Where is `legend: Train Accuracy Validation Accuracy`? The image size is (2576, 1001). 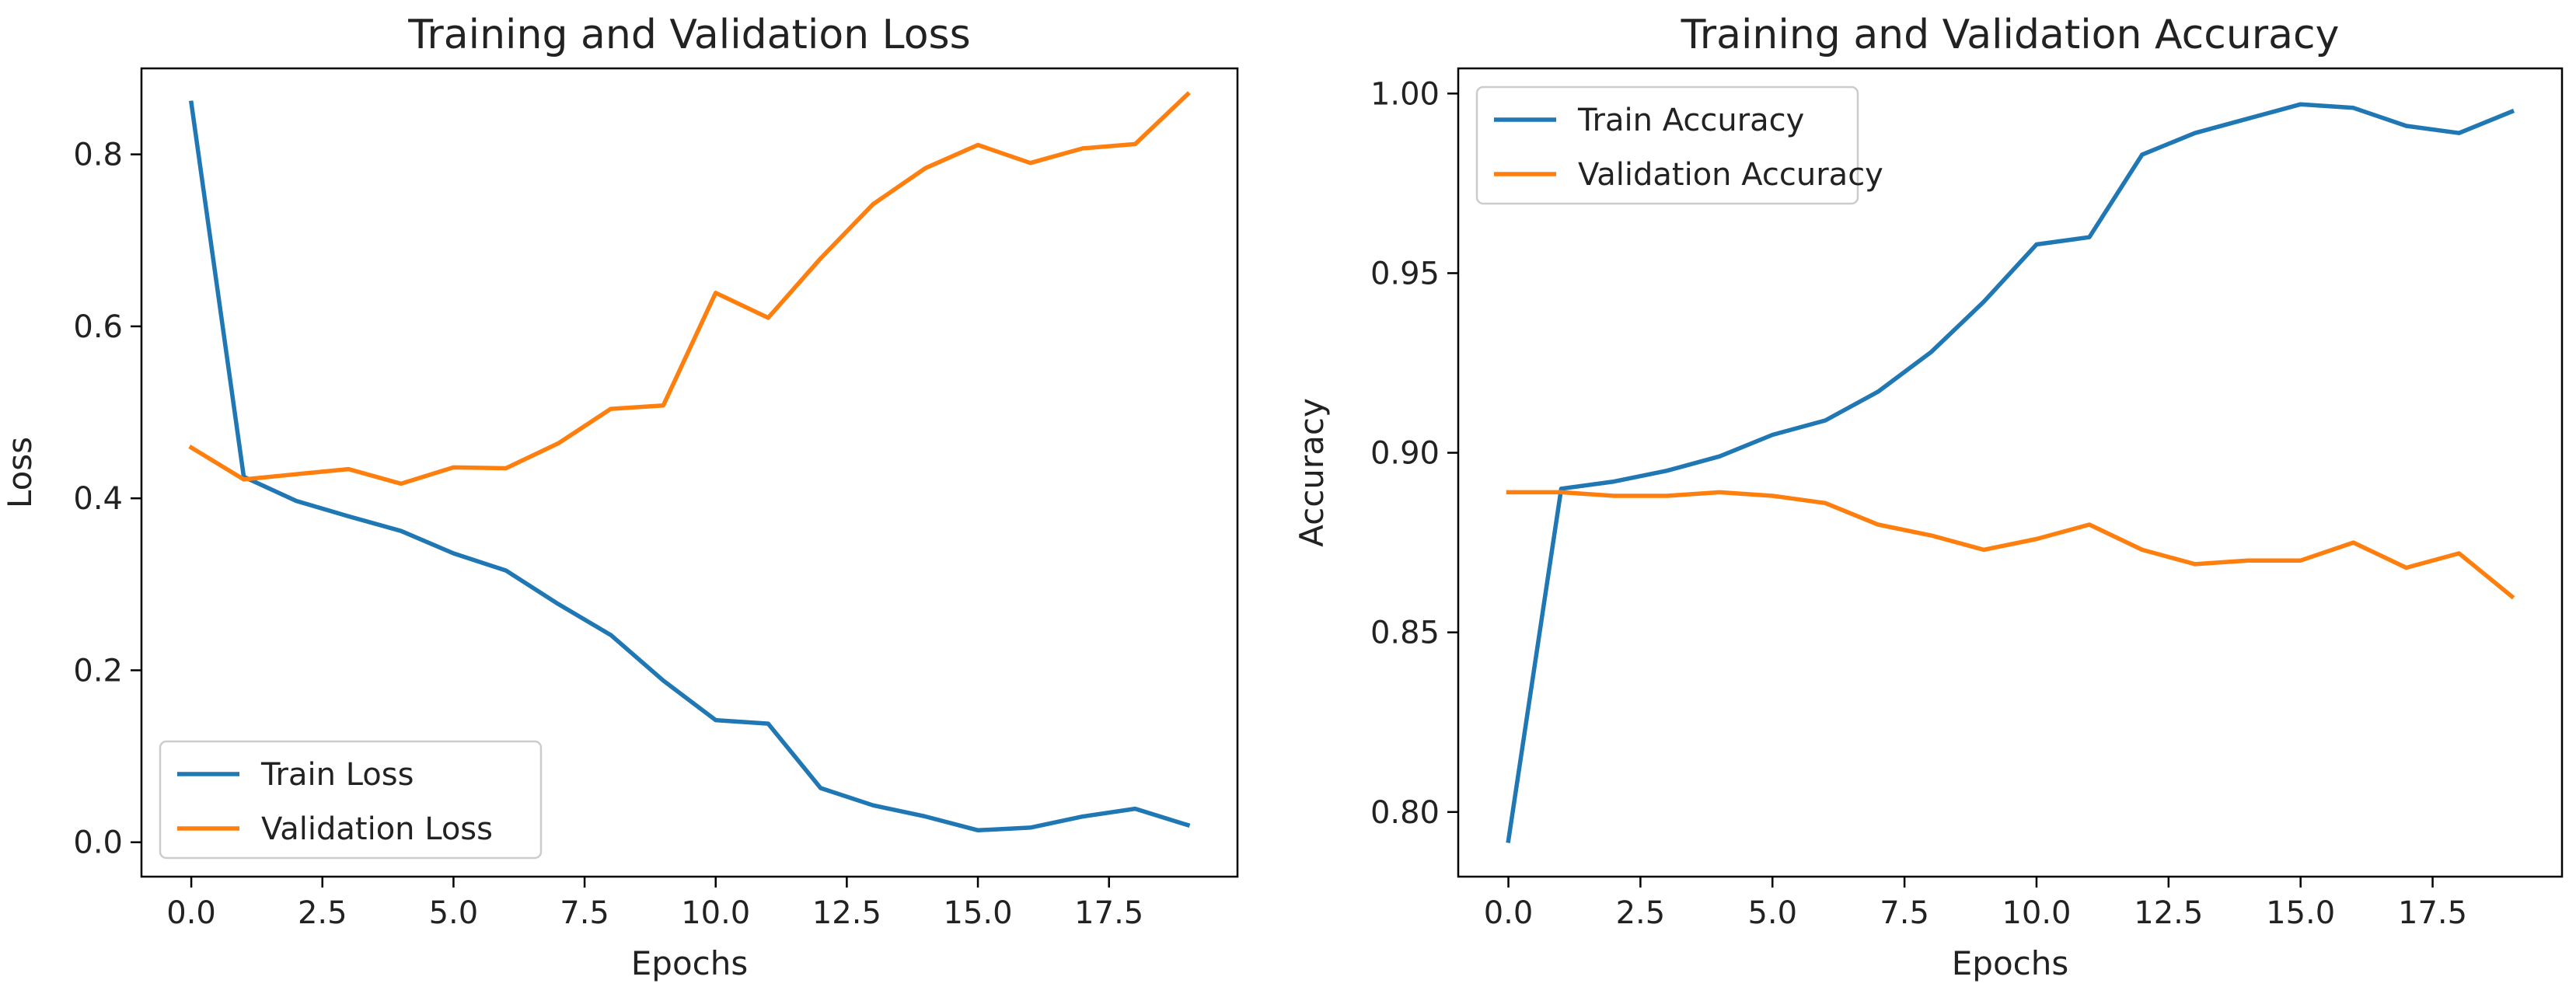
legend: Train Accuracy Validation Accuracy is located at coordinates (1679, 145).